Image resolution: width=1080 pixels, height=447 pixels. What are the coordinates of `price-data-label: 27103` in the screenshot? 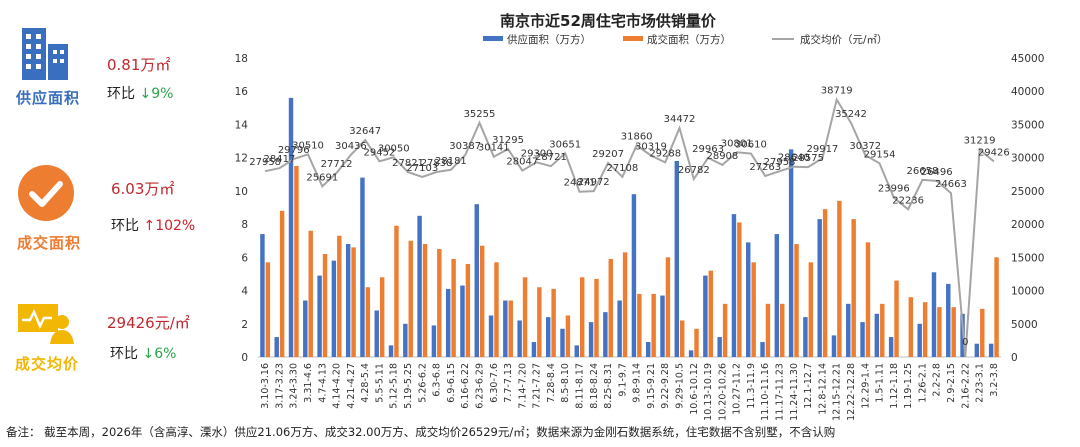 It's located at (422, 168).